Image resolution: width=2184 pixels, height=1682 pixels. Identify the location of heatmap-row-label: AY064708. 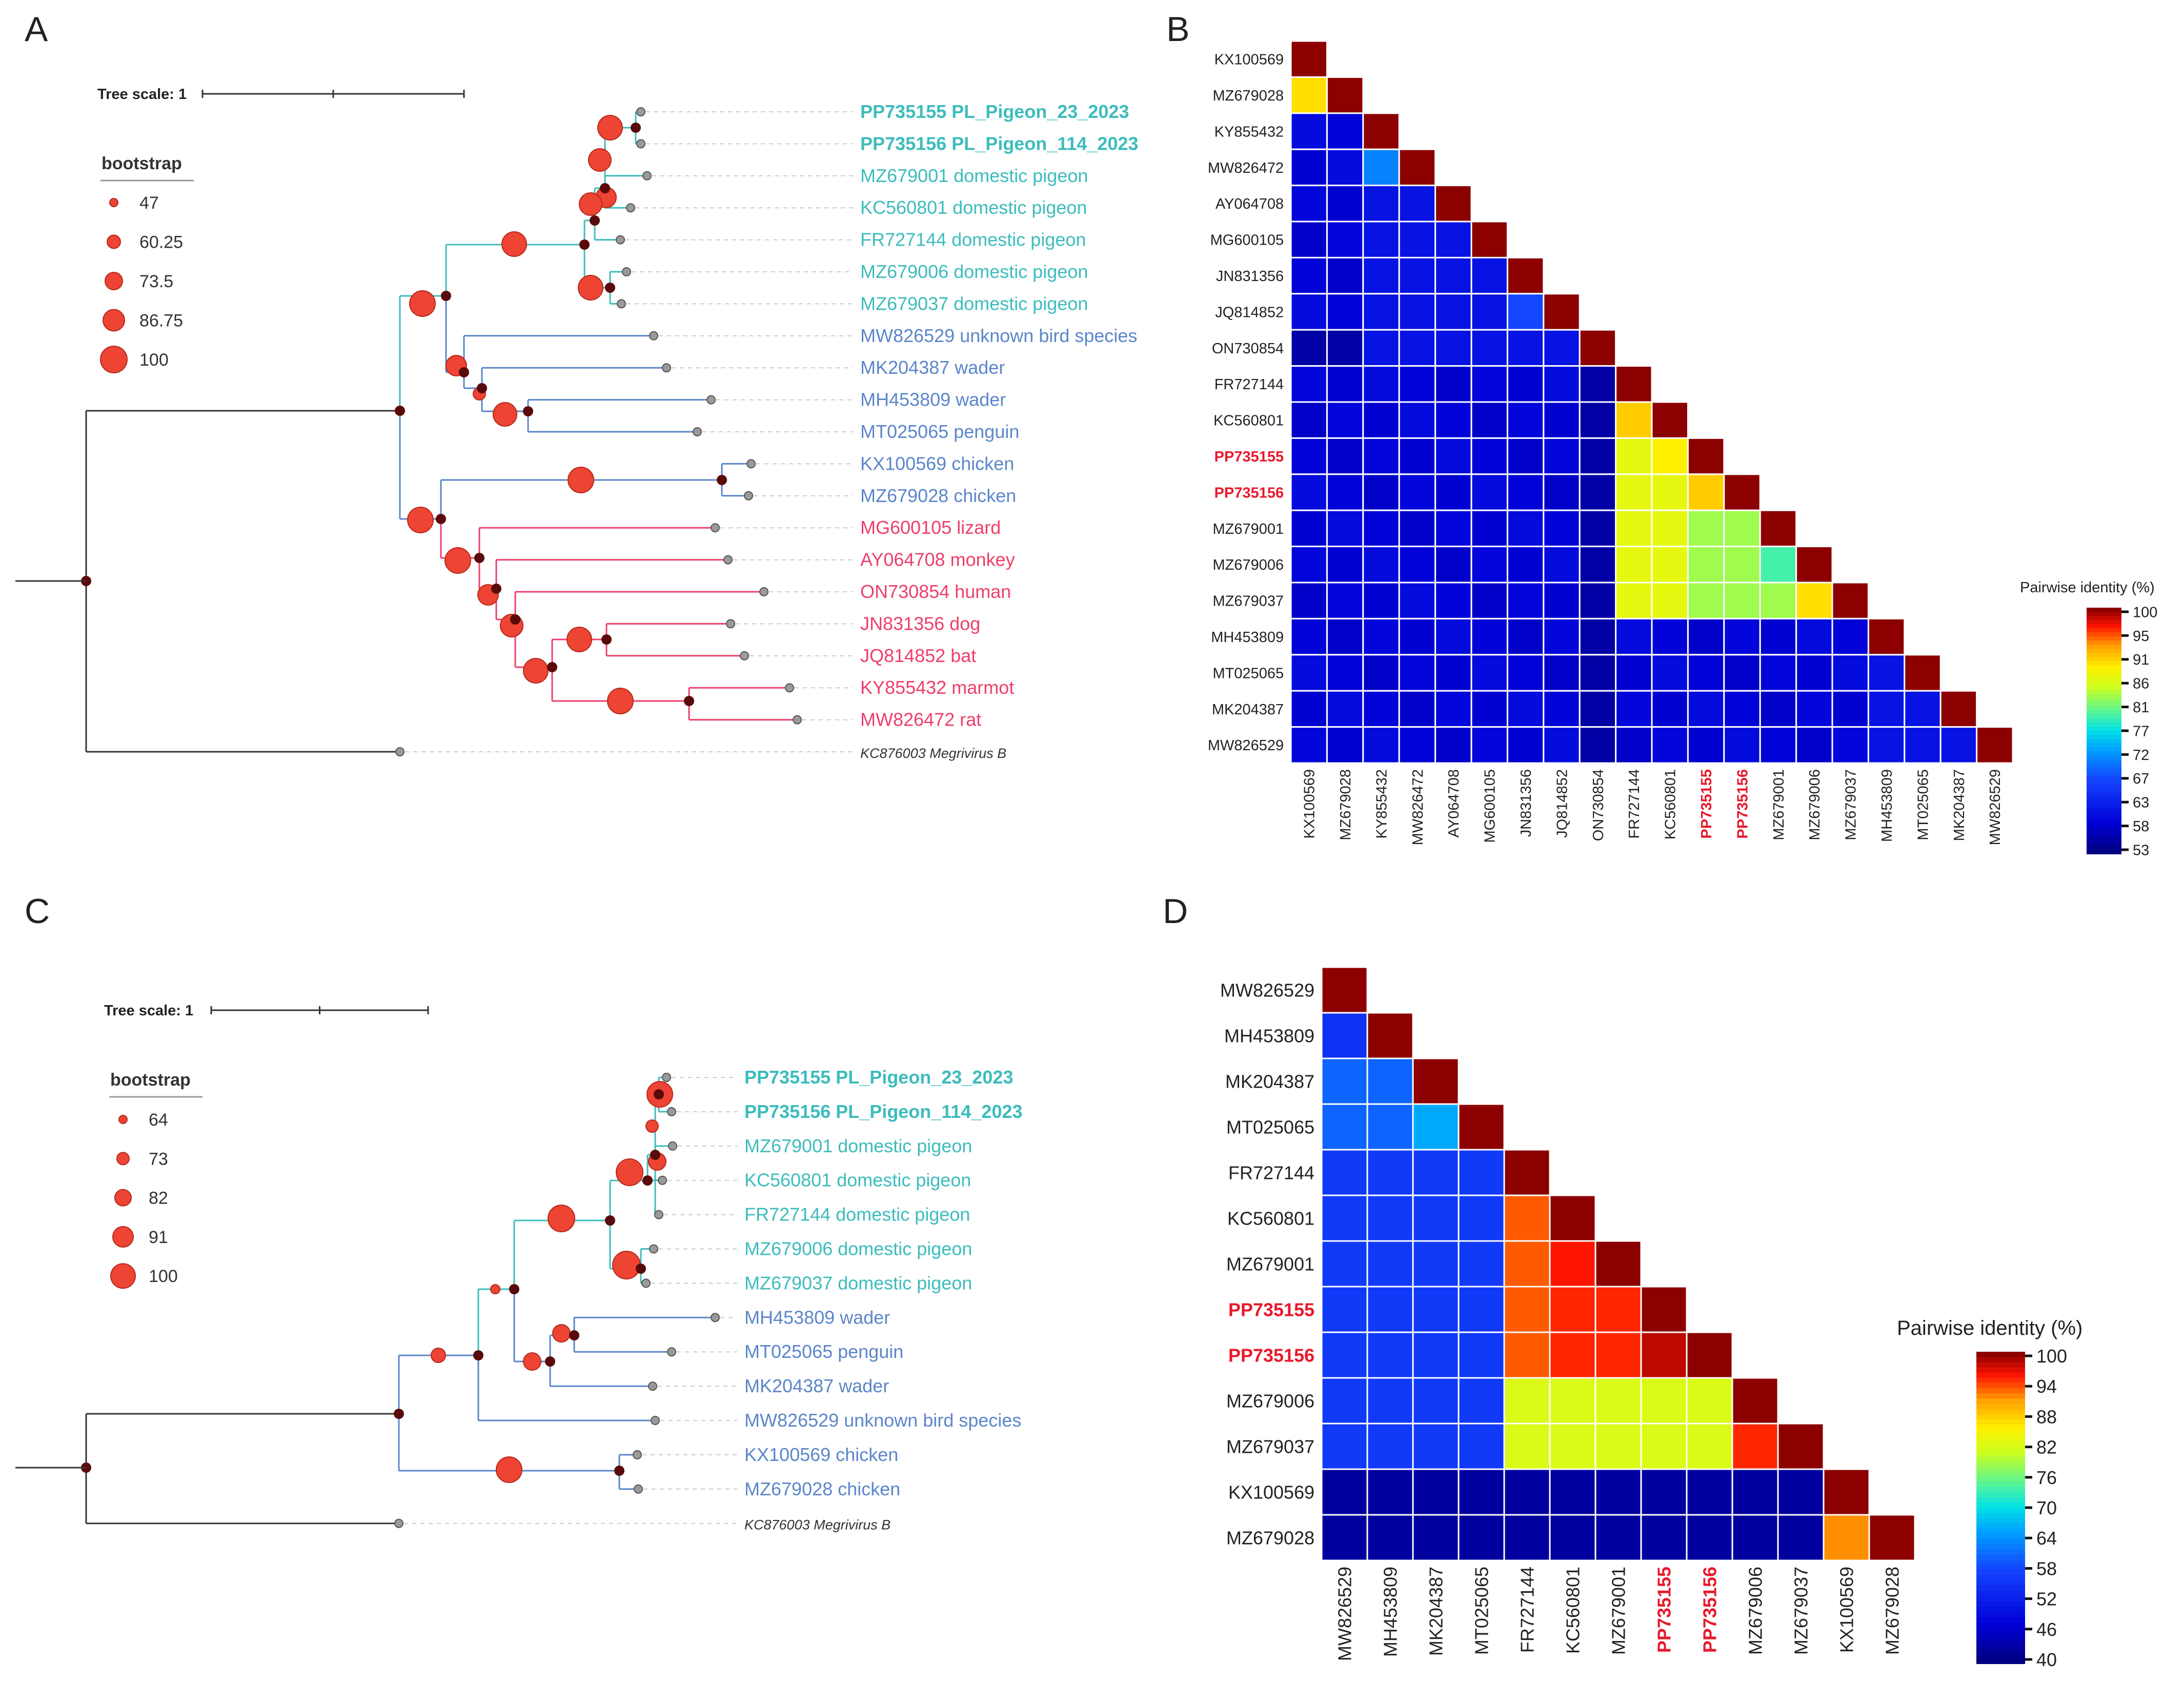
(1250, 204).